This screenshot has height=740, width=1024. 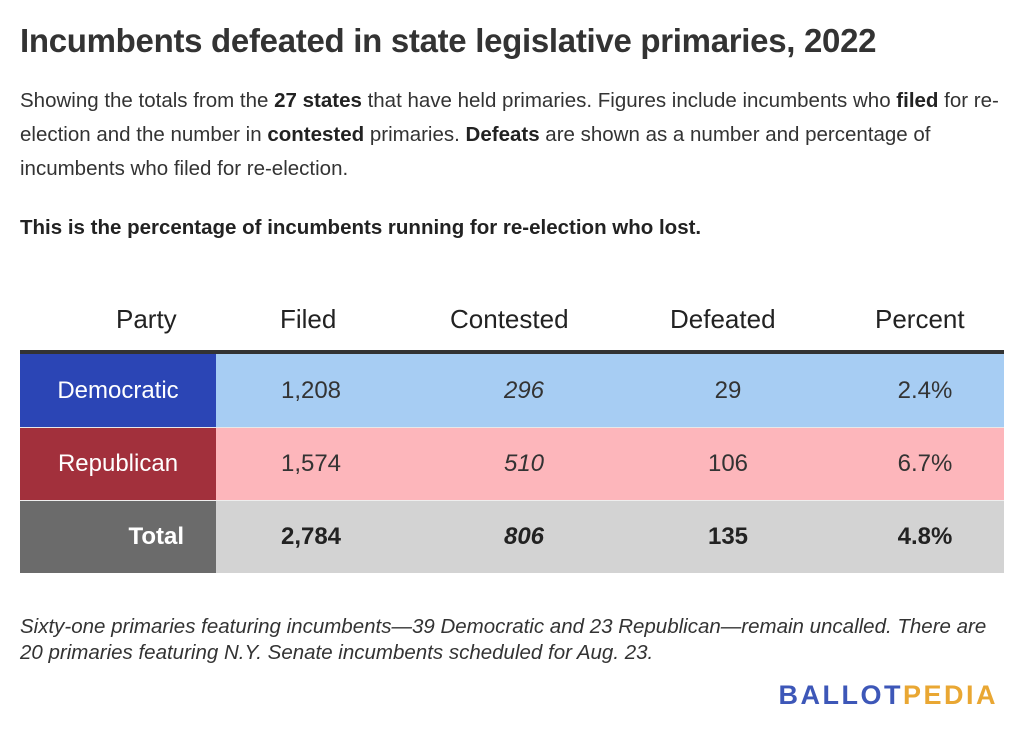 I want to click on logo-part-pedia: PEDIA, so click(x=950, y=695).